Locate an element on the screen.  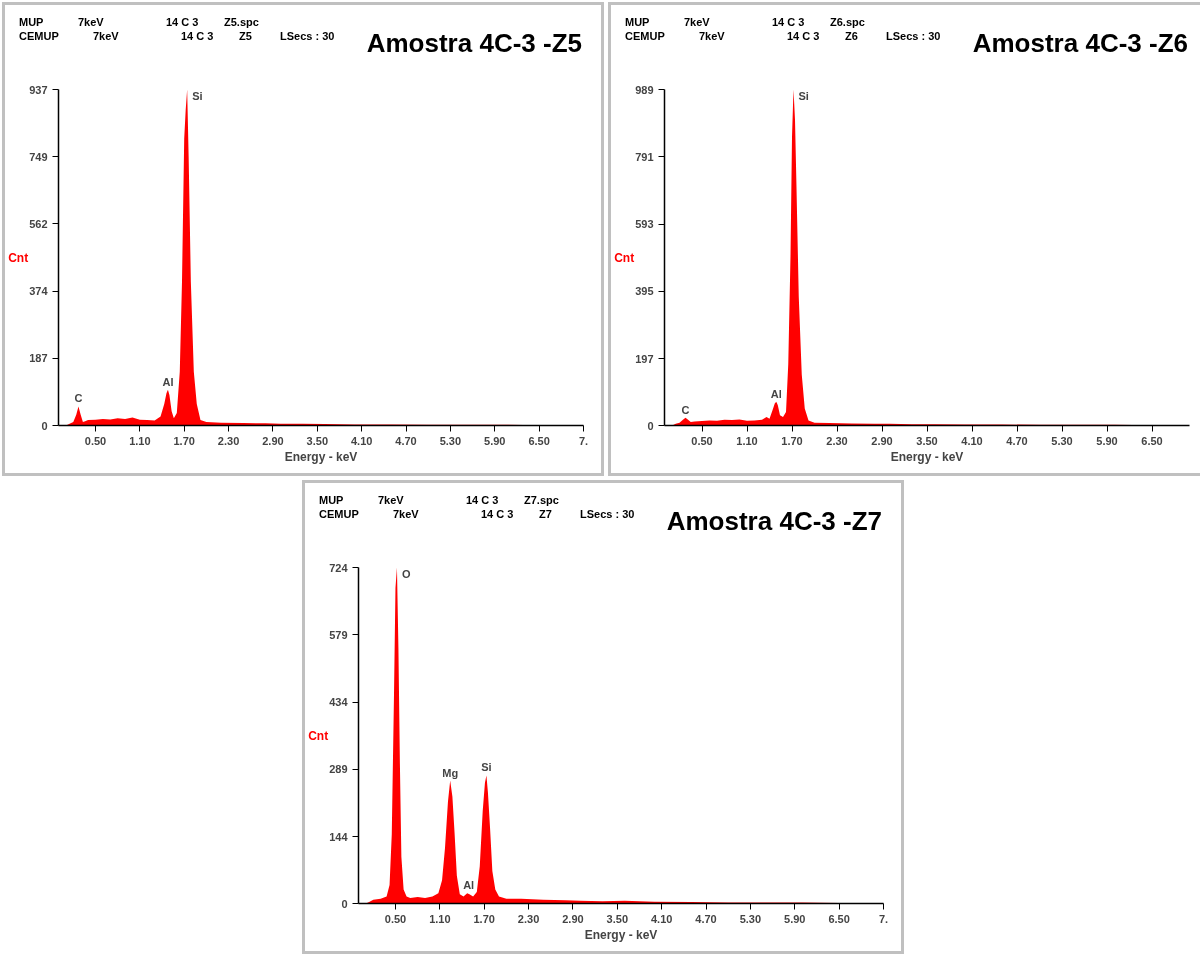
y-tick-label: 579 is located at coordinates (338, 634).